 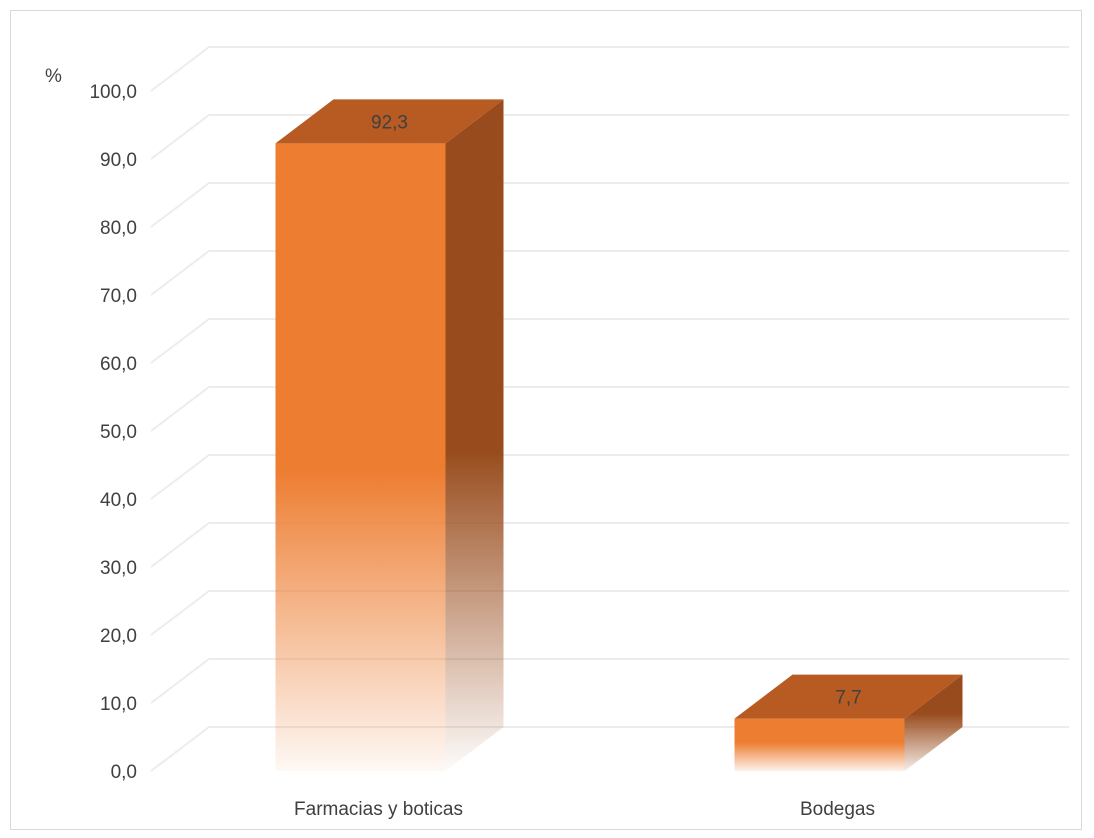 I want to click on y-tick-label: 80,0, so click(x=118, y=228).